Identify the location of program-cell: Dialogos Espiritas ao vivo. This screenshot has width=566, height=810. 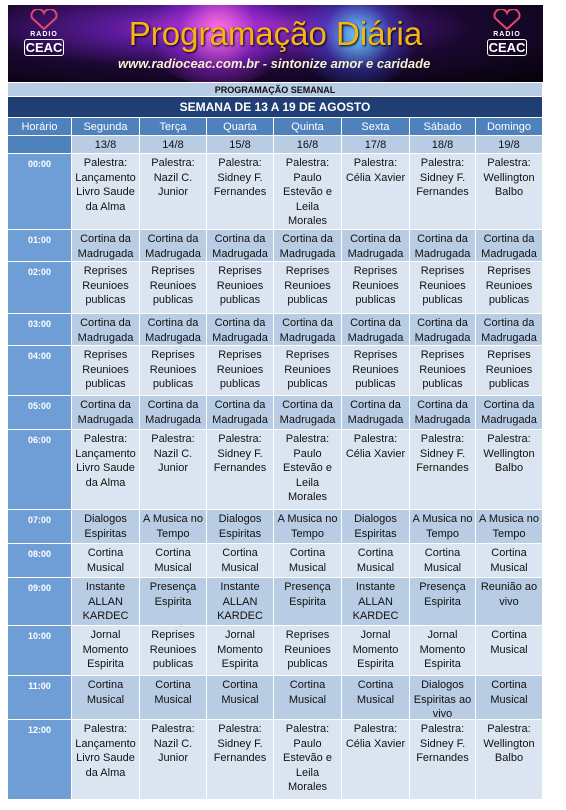
(443, 698).